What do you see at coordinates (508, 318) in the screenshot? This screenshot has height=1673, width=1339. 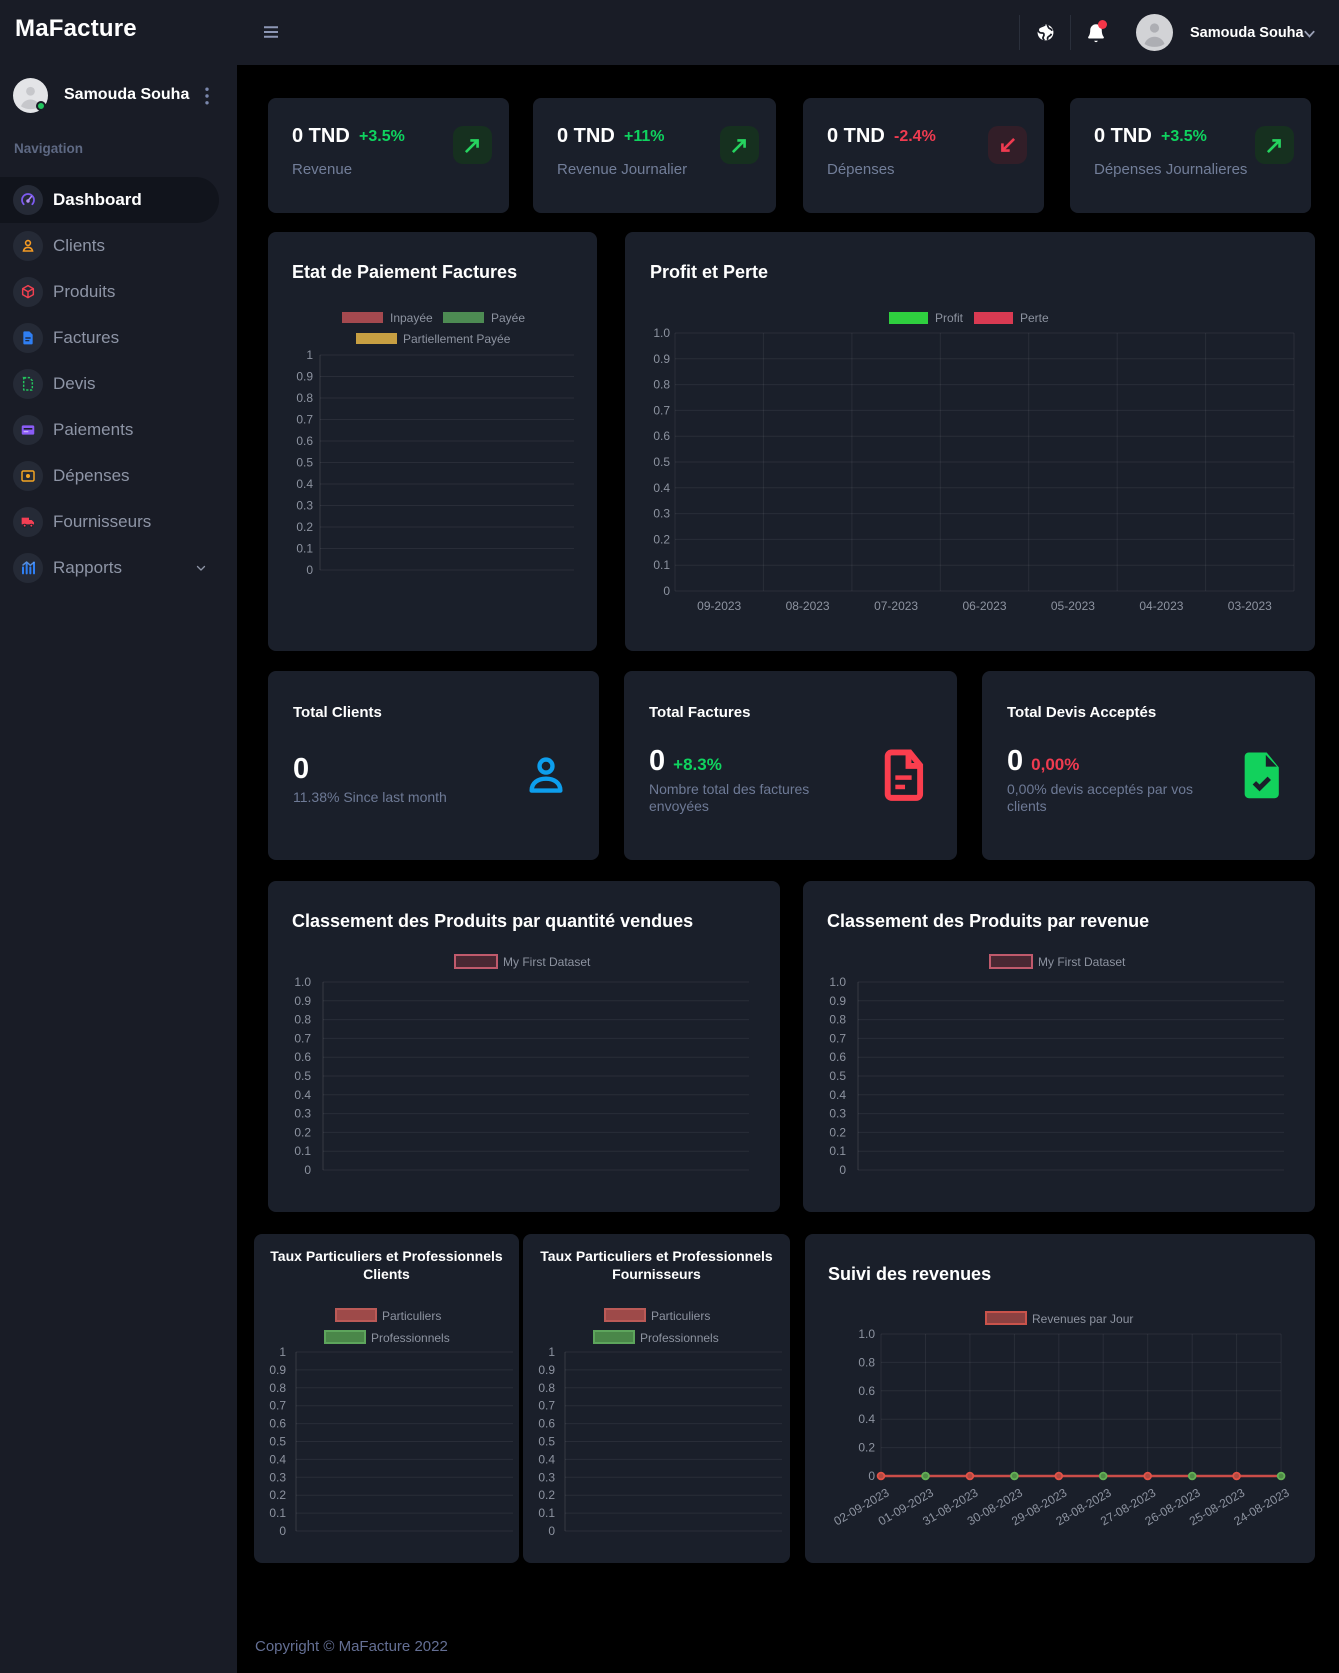 I see `svg-text: Payée` at bounding box center [508, 318].